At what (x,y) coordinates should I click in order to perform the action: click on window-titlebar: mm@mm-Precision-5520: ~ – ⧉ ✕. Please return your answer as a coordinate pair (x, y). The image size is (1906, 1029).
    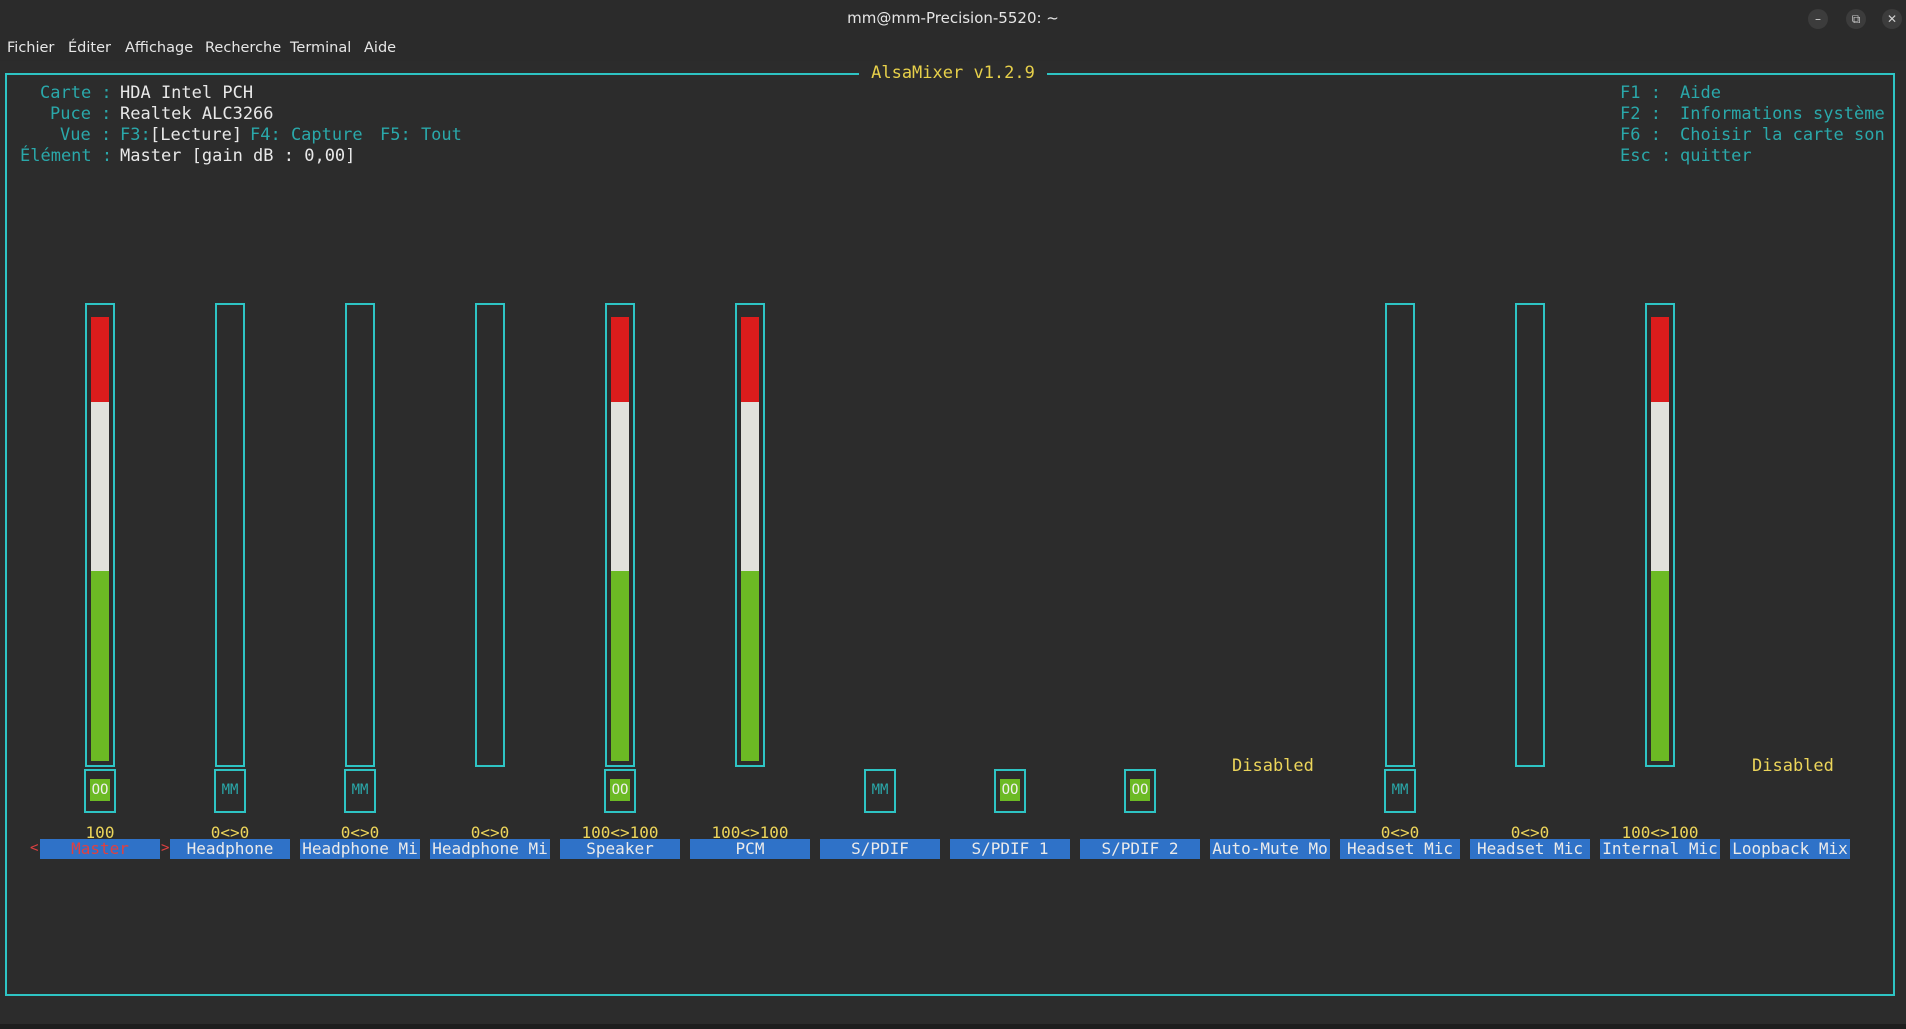
    Looking at the image, I should click on (953, 19).